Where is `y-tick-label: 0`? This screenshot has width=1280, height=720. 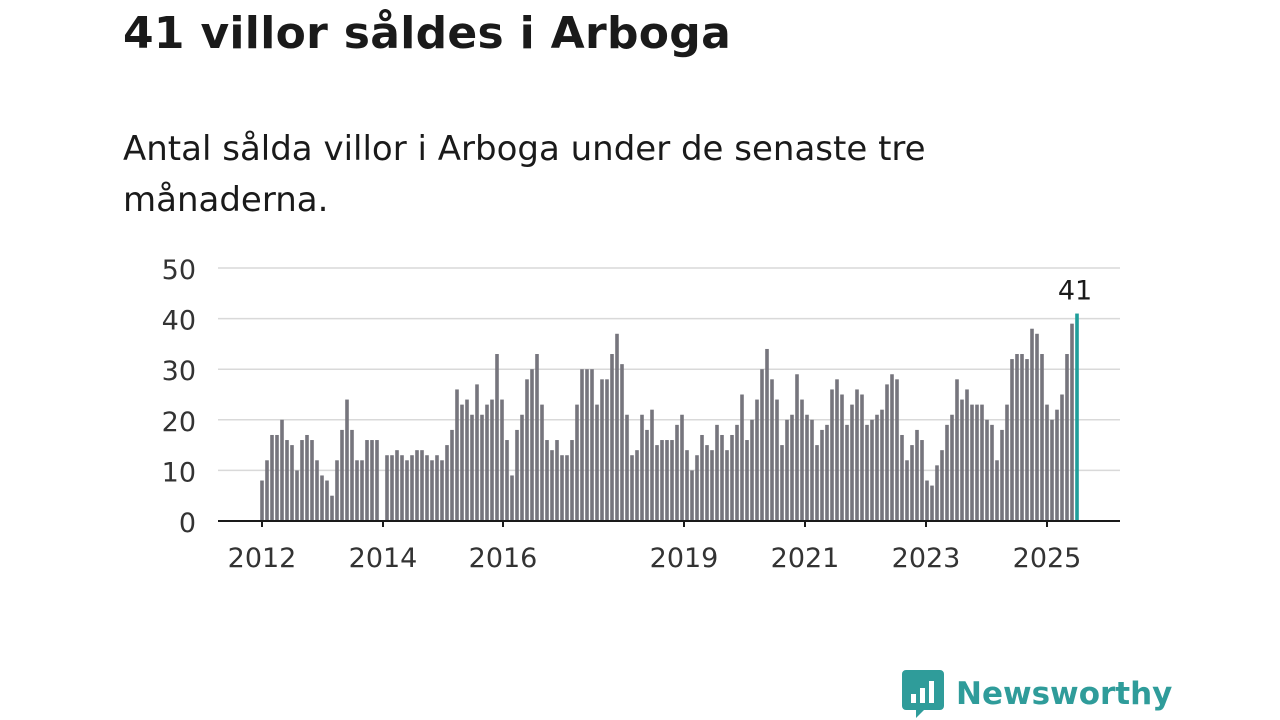
y-tick-label: 0 is located at coordinates (187, 523).